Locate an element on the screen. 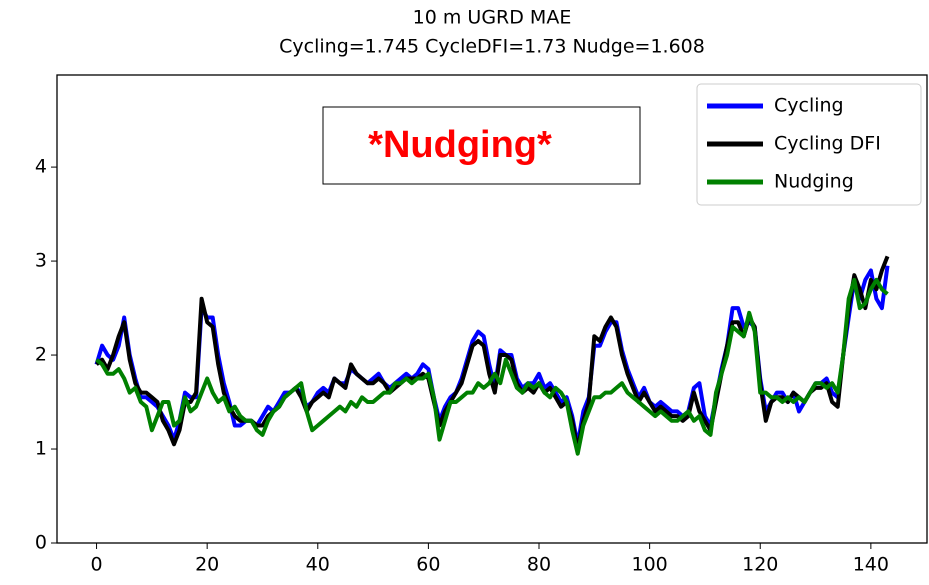 The width and height of the screenshot is (929, 585). x-tick-label: 60 is located at coordinates (428, 565).